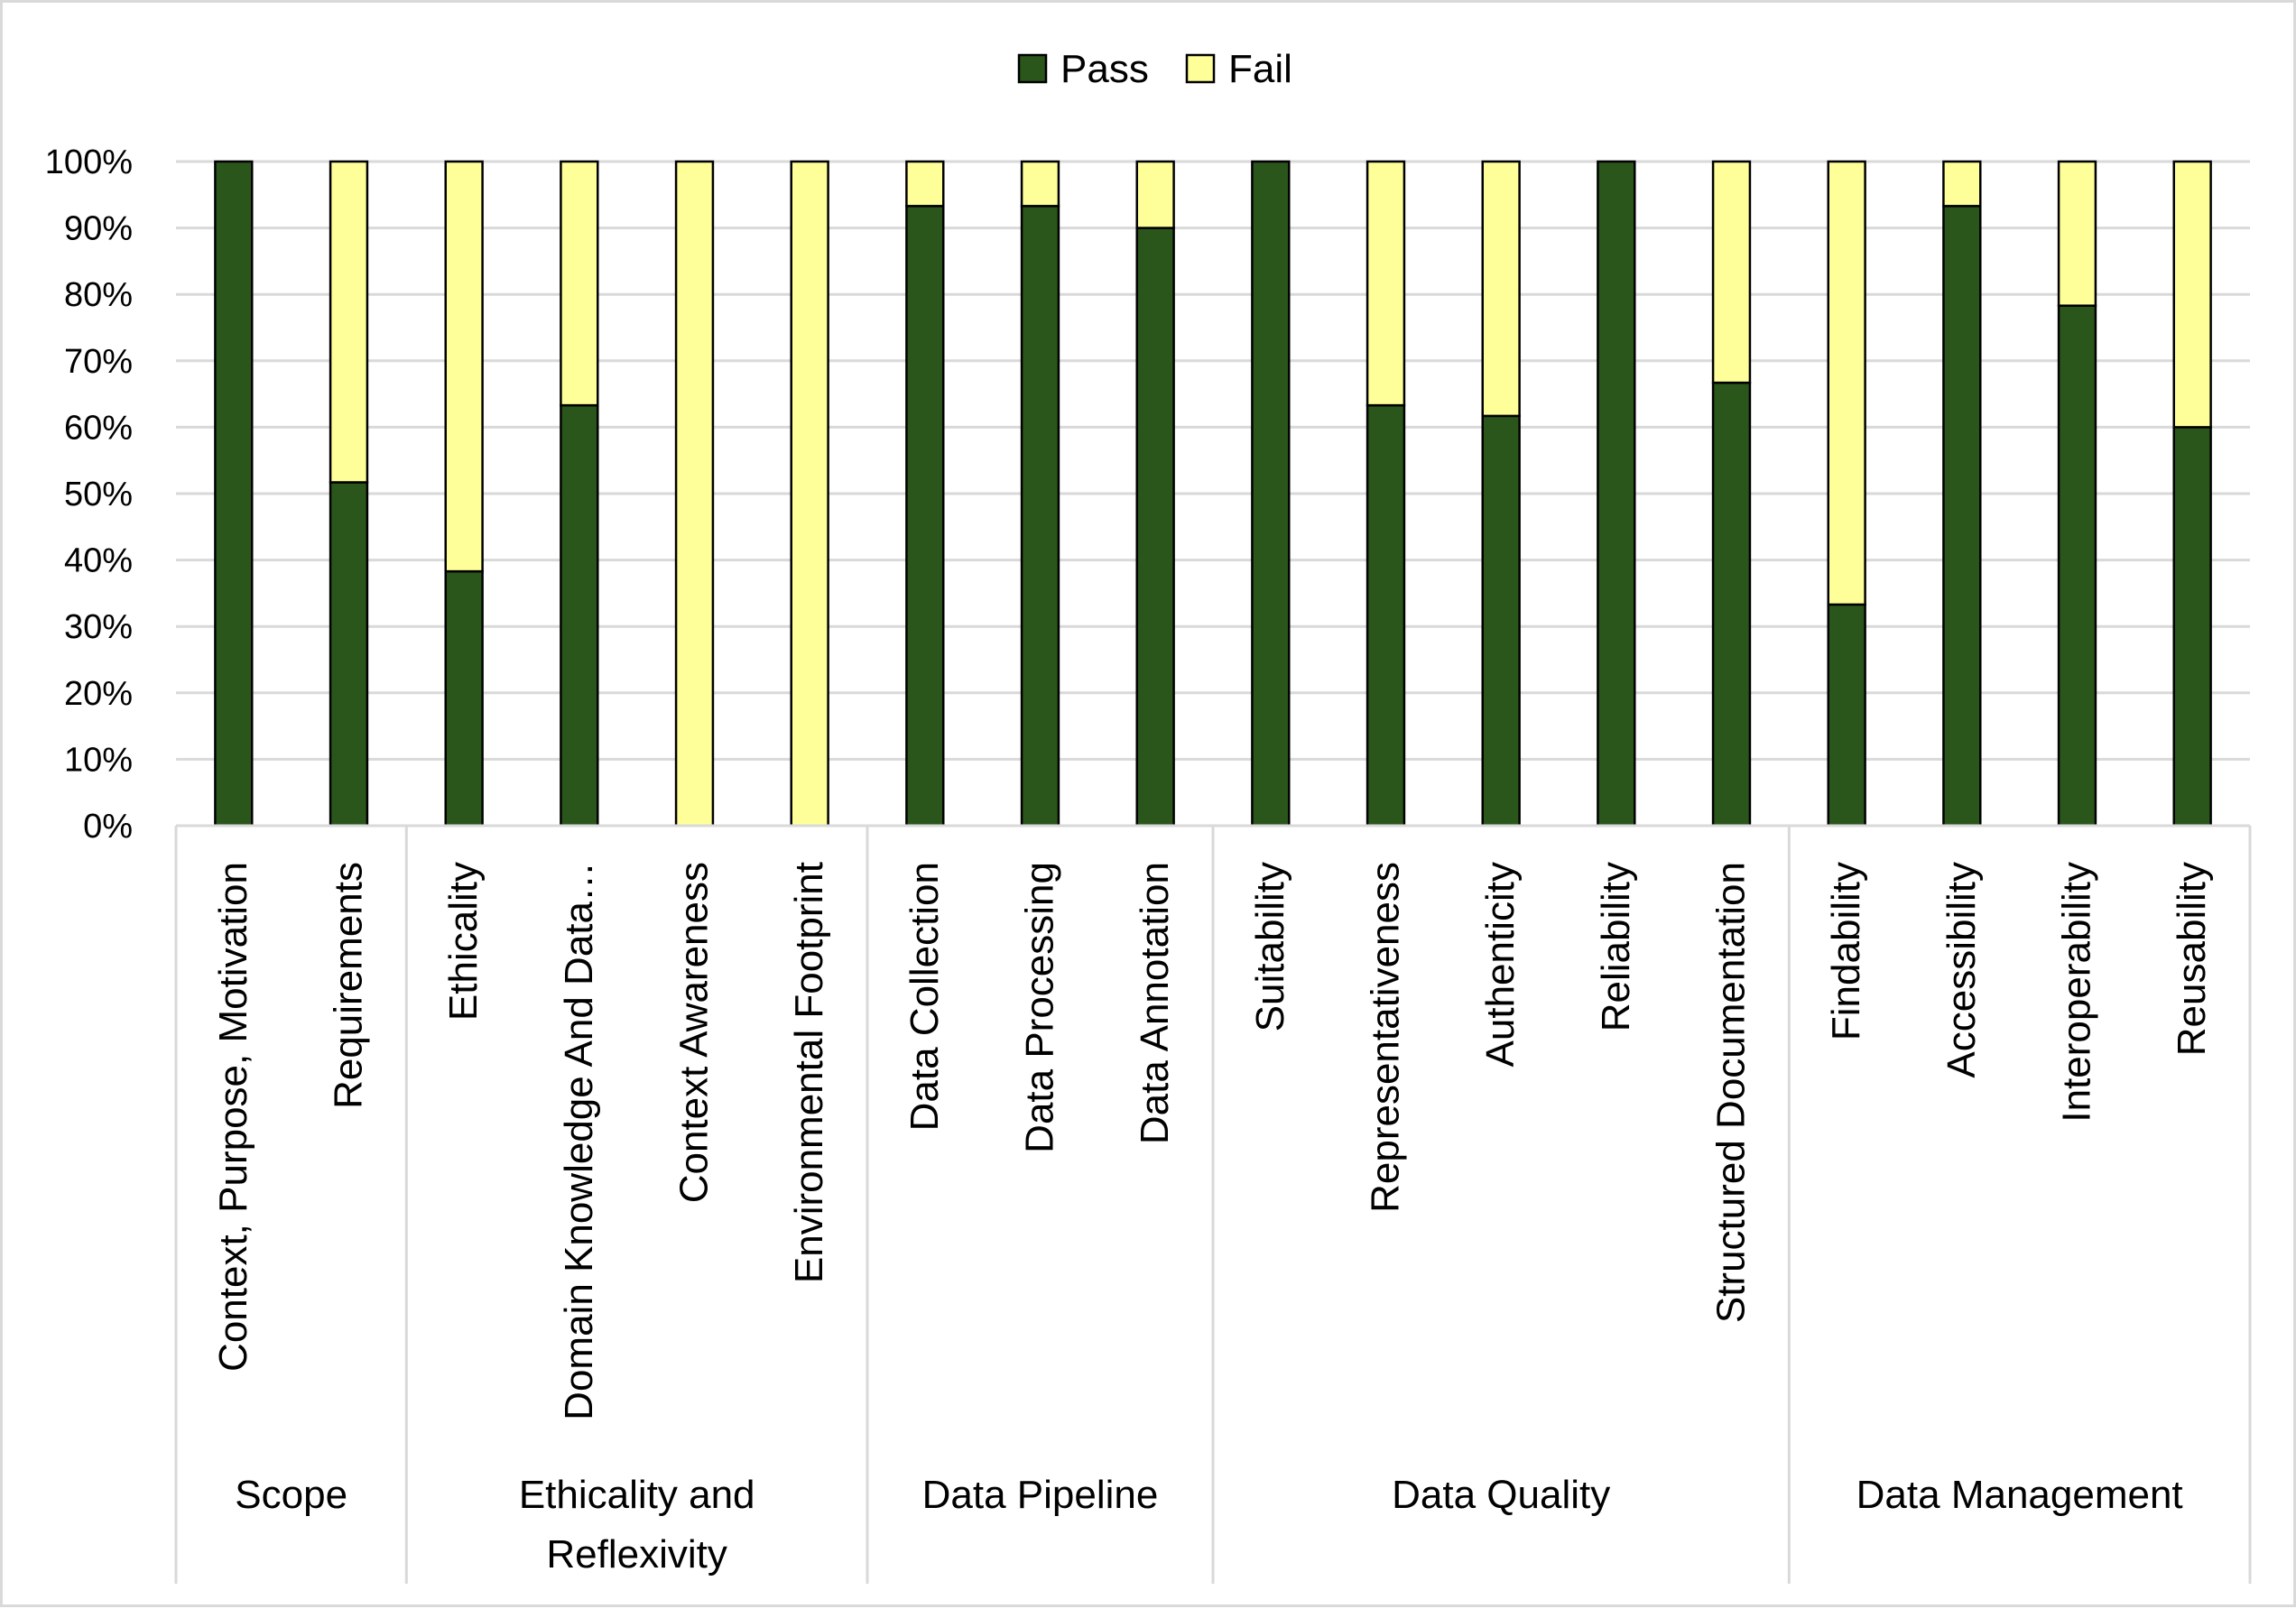 This screenshot has height=1609, width=2296. Describe the element at coordinates (1962, 184) in the screenshot. I see `bar-fail-accessibility` at that location.